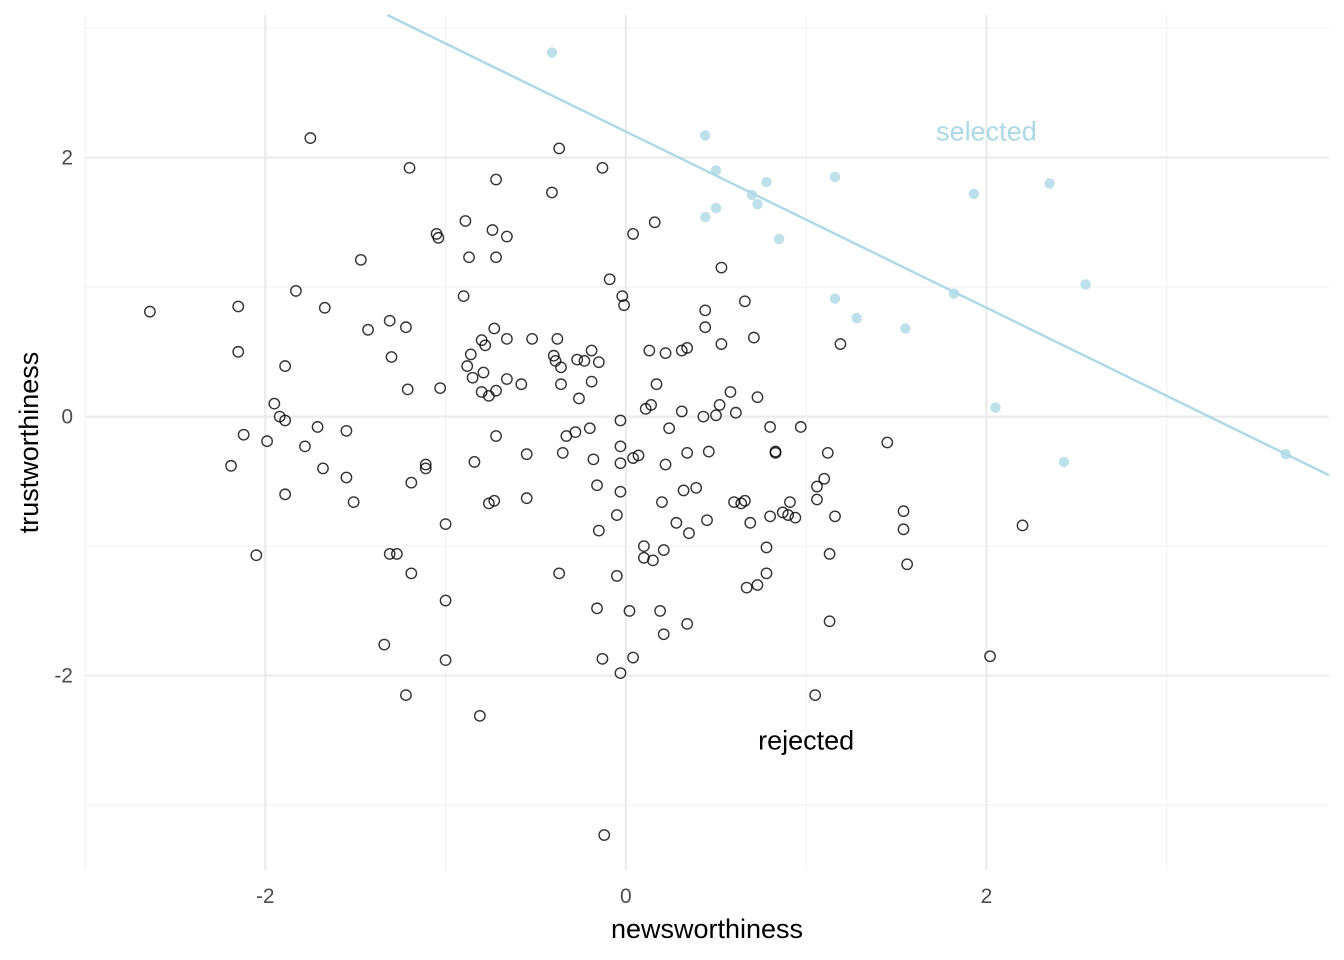 This screenshot has height=960, width=1344. Describe the element at coordinates (626, 896) in the screenshot. I see `x-tick-label: 0` at that location.